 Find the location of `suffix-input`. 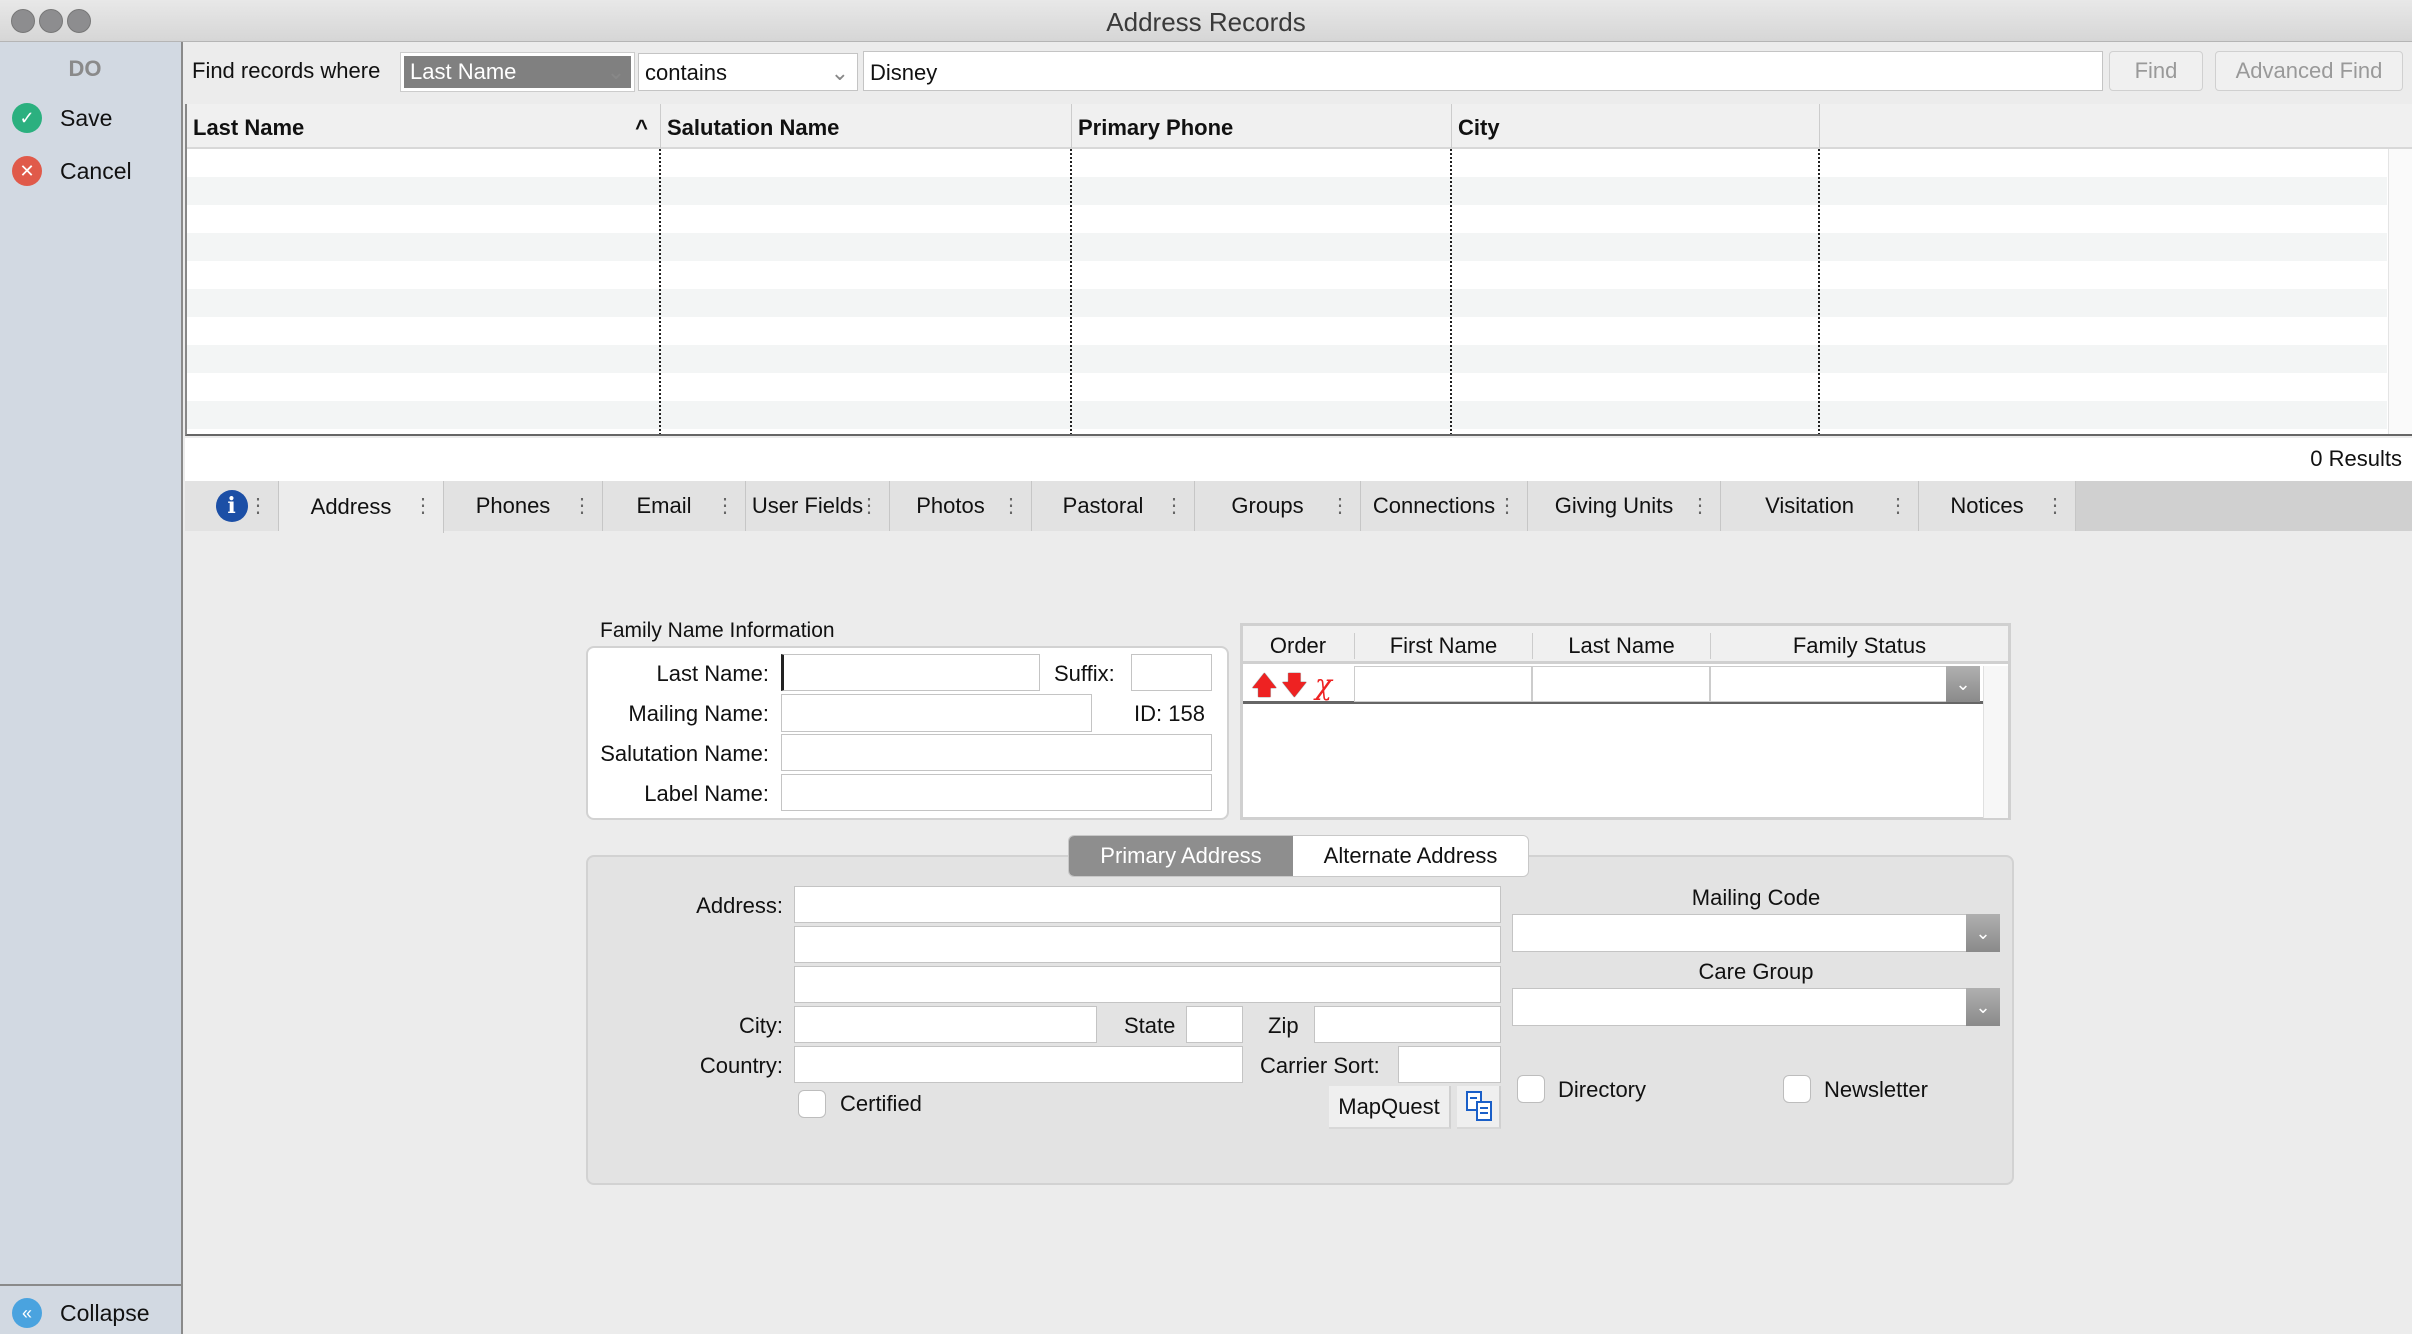

suffix-input is located at coordinates (1171, 672).